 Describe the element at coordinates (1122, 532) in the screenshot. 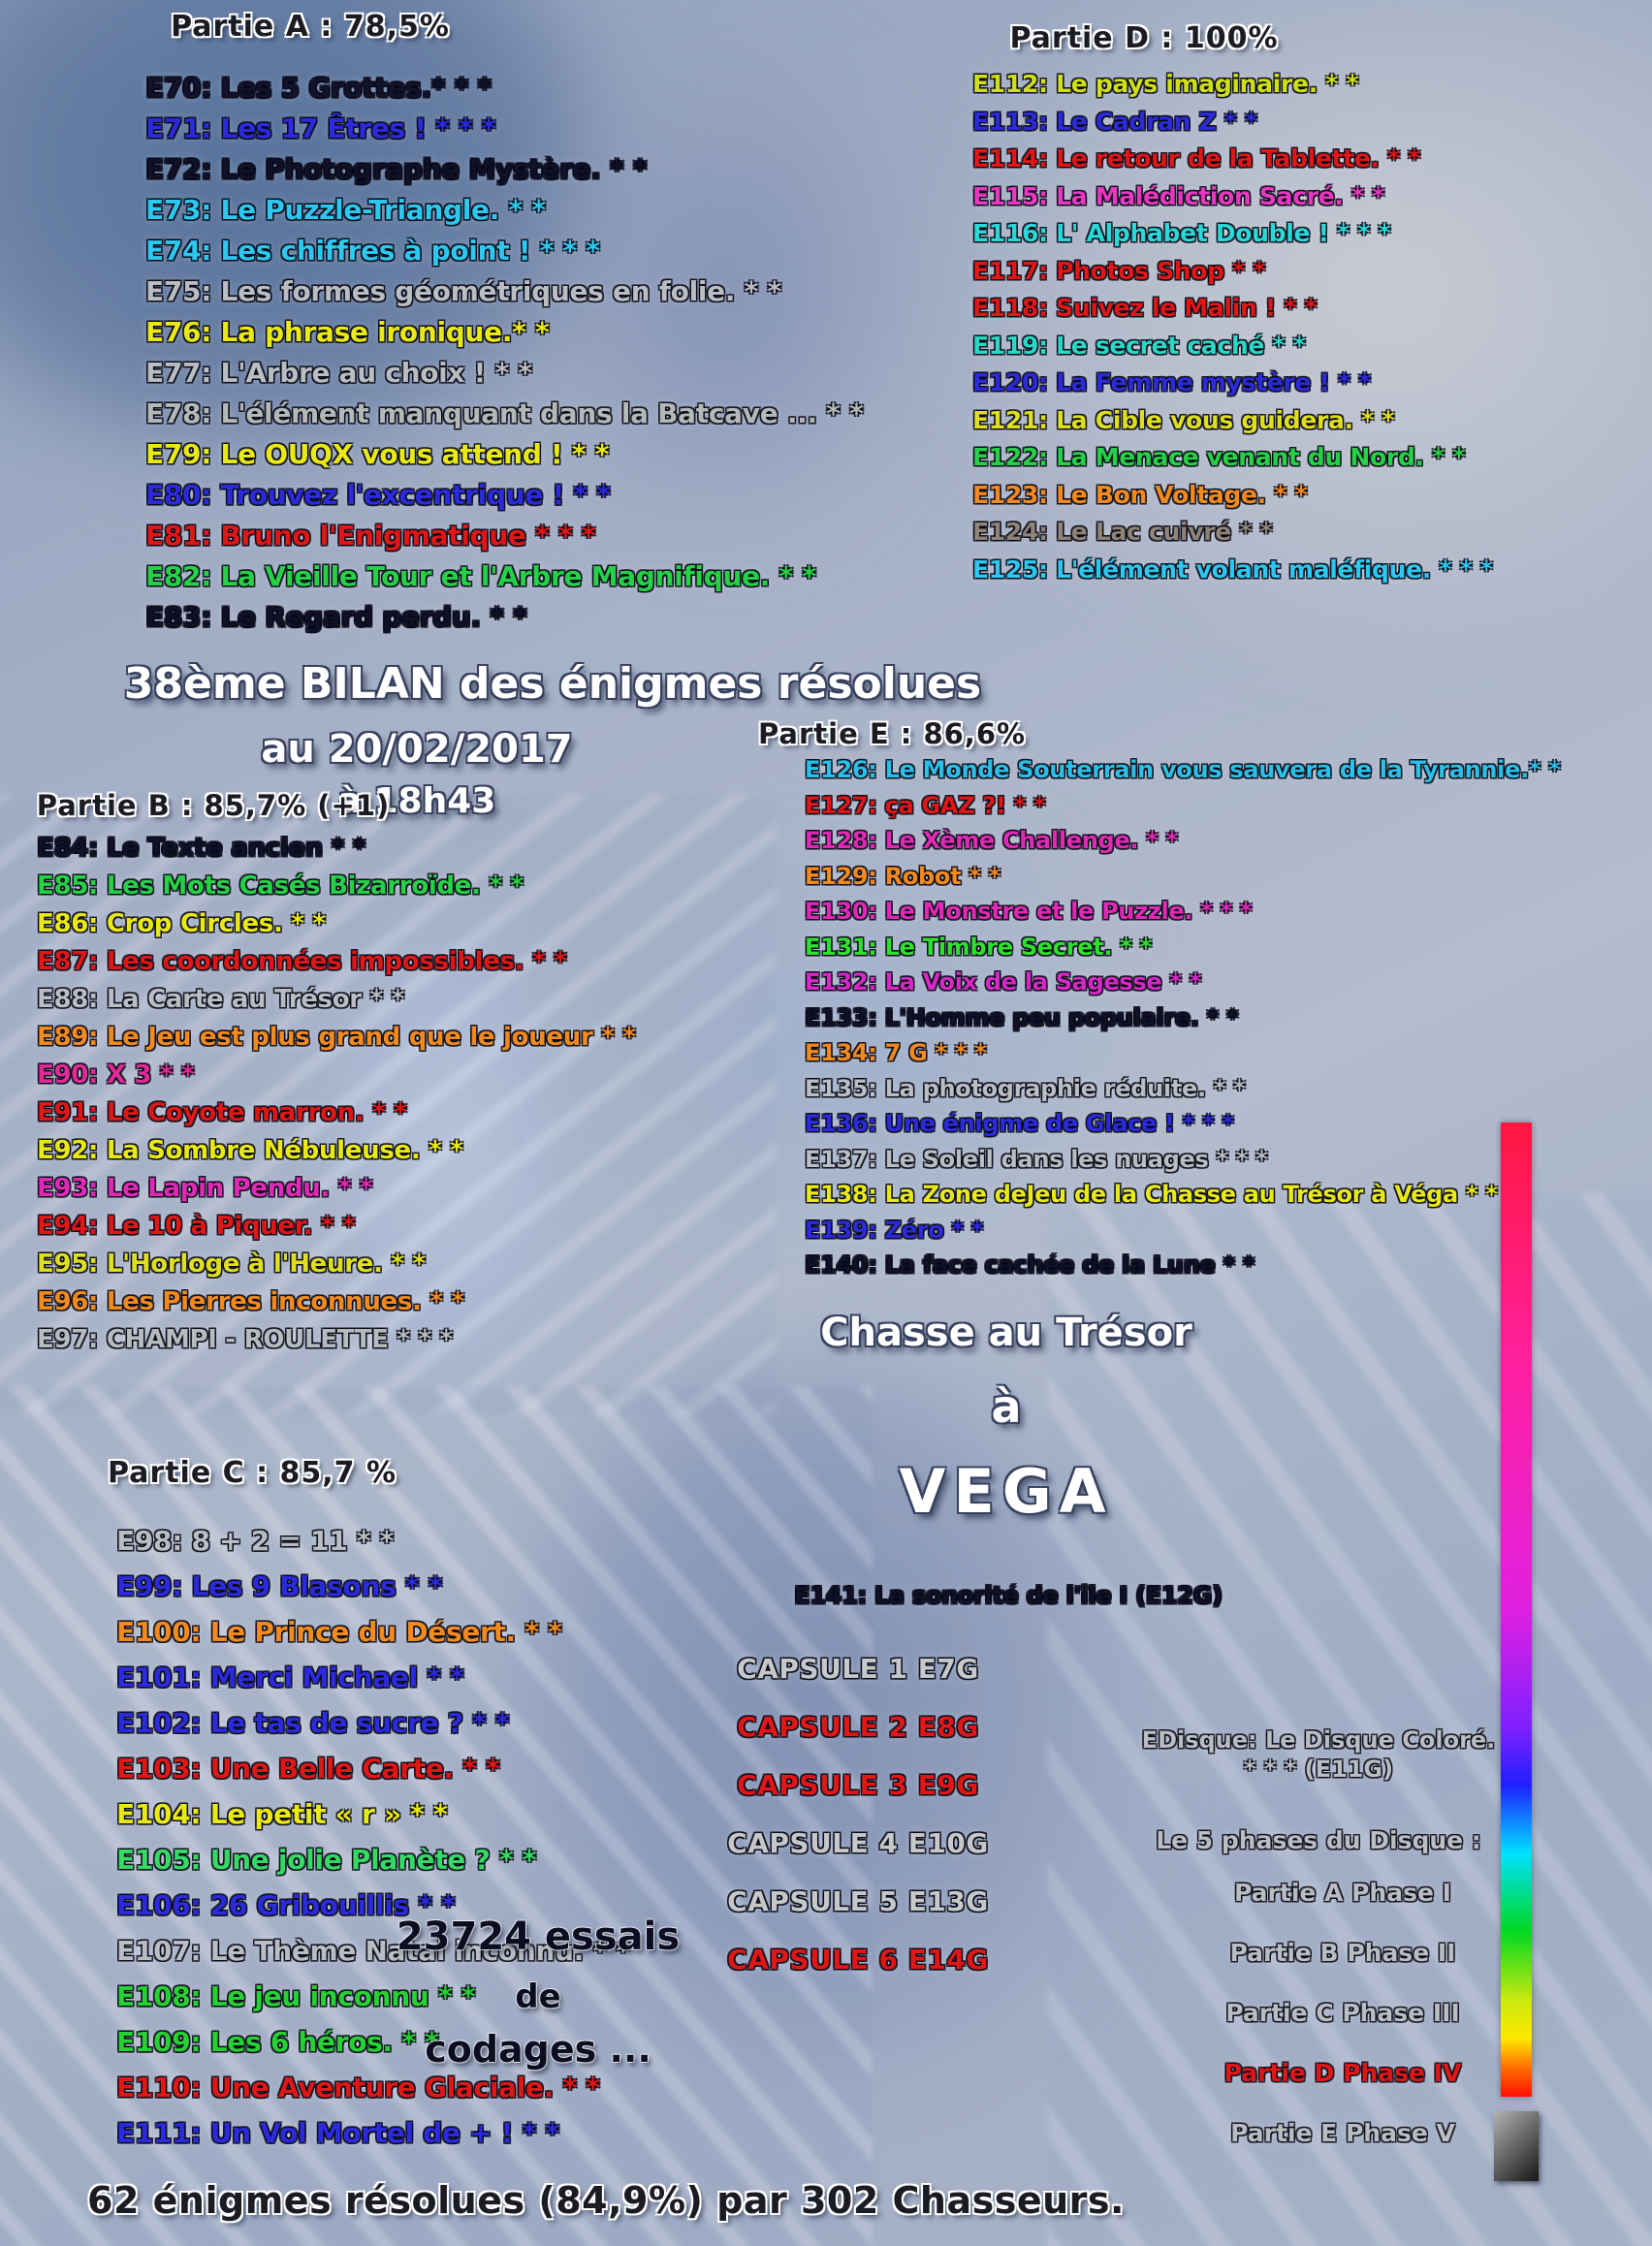

I see `list-item: E124: Le Lac cuivré * *` at that location.